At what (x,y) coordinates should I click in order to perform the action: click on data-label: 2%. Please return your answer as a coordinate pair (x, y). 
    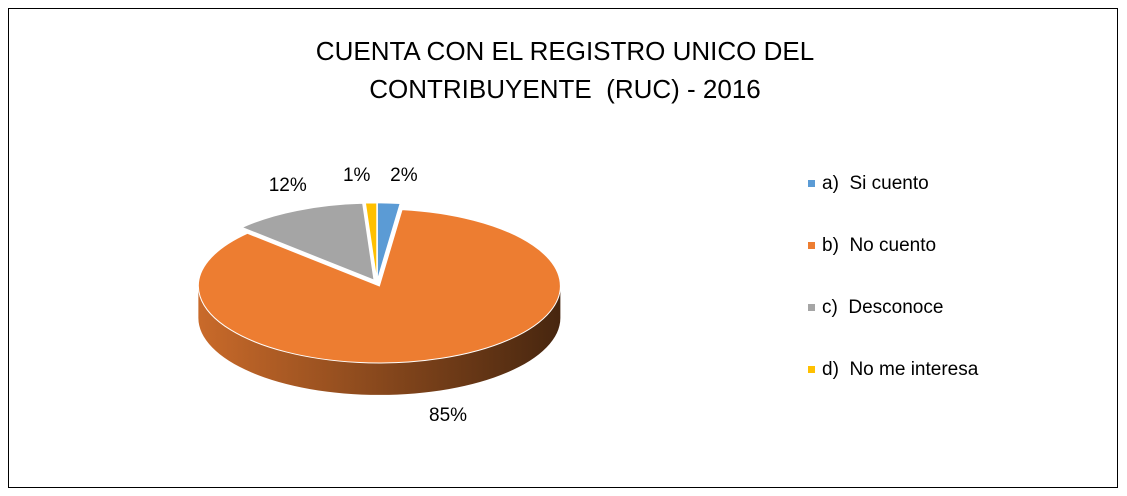
    Looking at the image, I should click on (404, 175).